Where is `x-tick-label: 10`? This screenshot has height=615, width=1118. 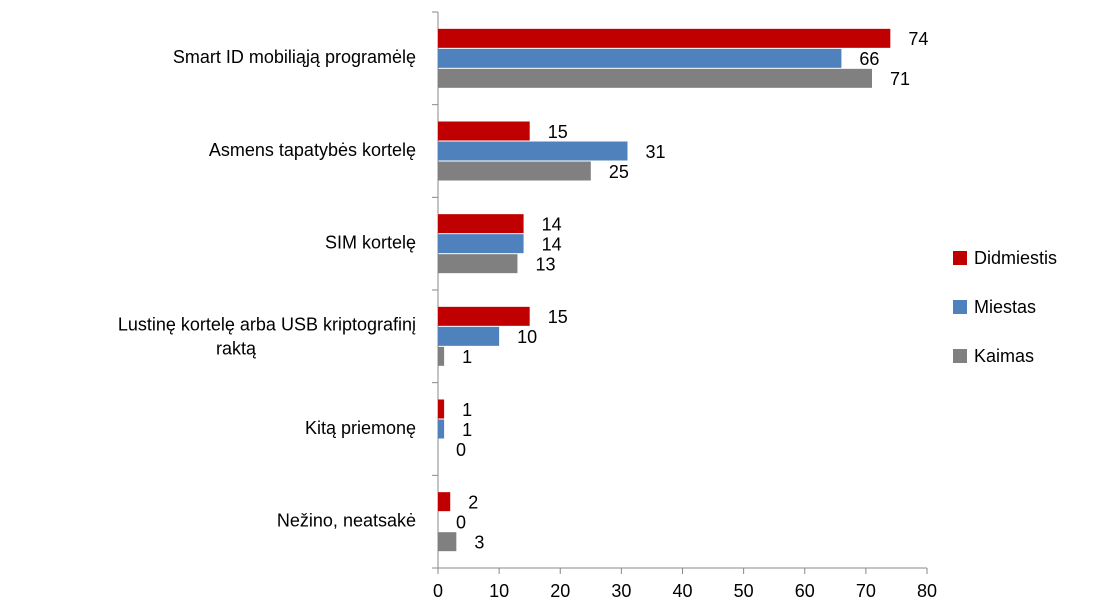 x-tick-label: 10 is located at coordinates (499, 591).